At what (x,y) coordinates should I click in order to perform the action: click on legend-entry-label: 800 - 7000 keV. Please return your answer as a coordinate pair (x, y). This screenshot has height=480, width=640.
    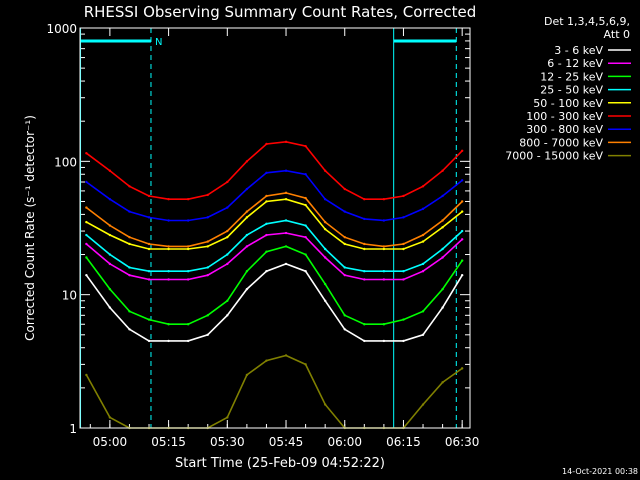
    Looking at the image, I should click on (561, 142).